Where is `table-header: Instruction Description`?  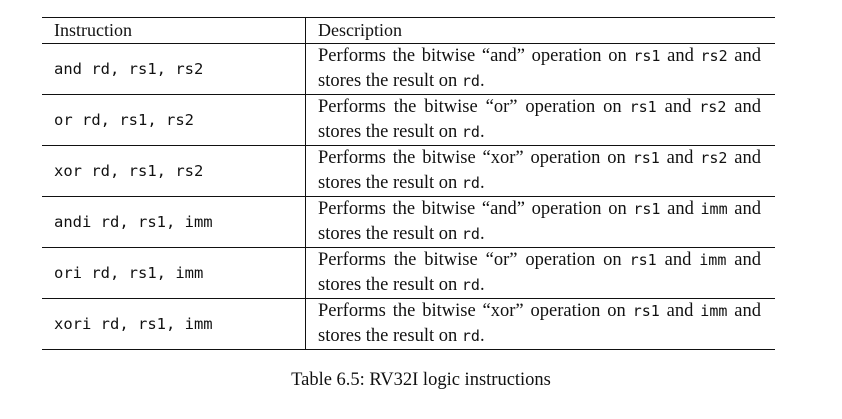
table-header: Instruction Description is located at coordinates (408, 30).